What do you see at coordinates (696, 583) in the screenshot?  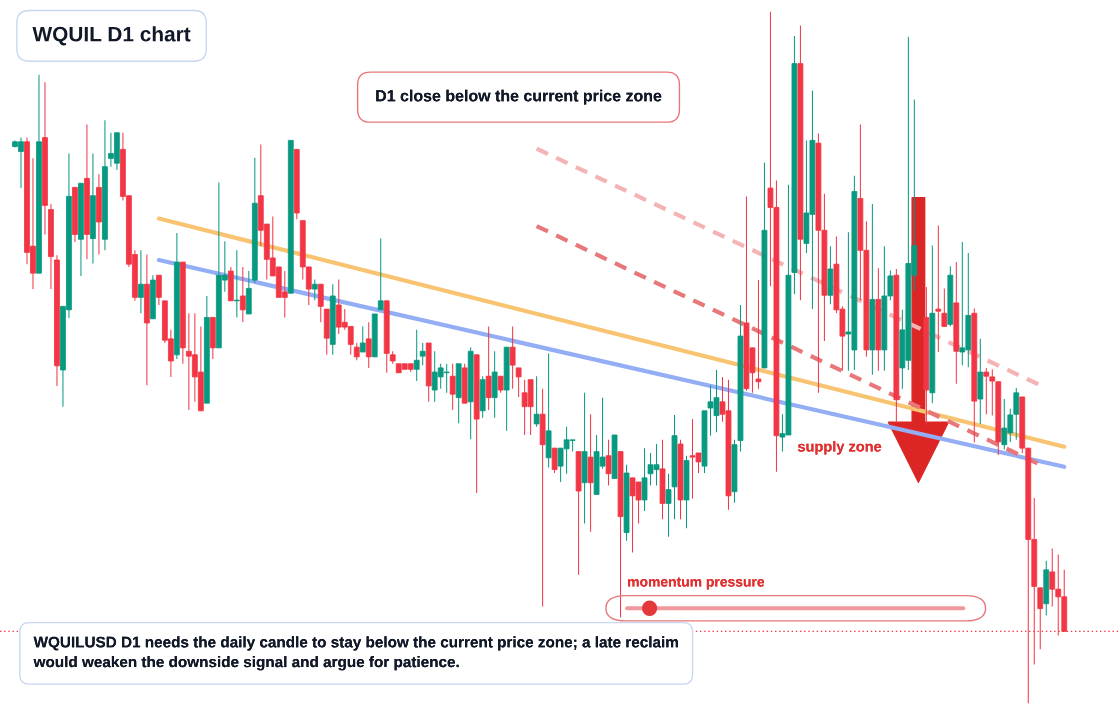 I see `annotation: momentum pressure` at bounding box center [696, 583].